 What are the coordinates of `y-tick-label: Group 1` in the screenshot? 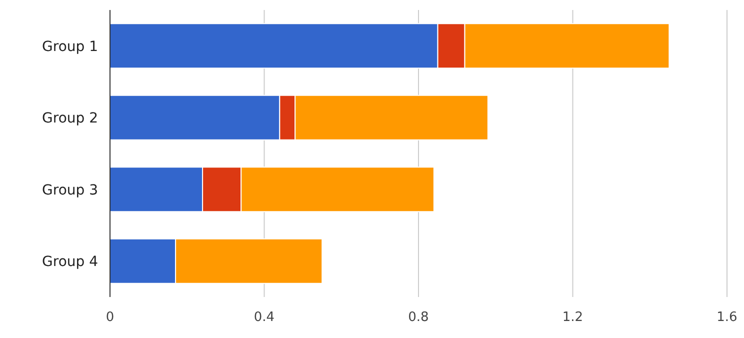 It's located at (70, 46).